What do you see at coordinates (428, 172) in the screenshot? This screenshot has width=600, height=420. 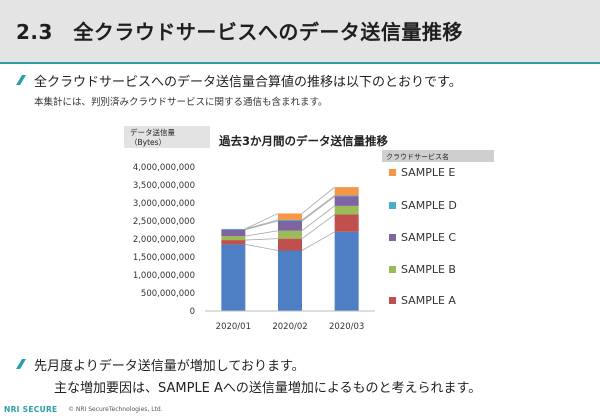 I see `legend-label: SAMPLE E` at bounding box center [428, 172].